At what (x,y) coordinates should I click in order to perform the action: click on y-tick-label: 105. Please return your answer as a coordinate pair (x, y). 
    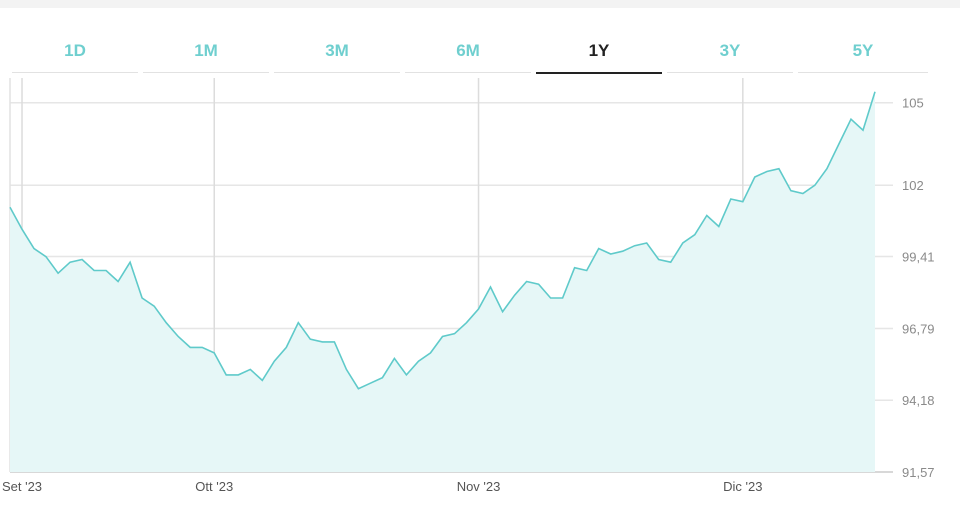
    Looking at the image, I should click on (913, 103).